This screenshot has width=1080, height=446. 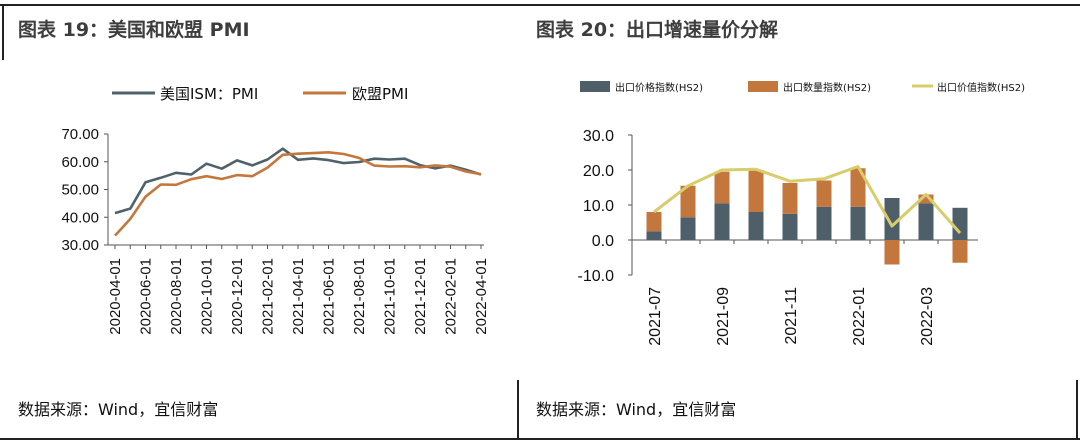 I want to click on y-tick-label: -10.0, so click(x=596, y=276).